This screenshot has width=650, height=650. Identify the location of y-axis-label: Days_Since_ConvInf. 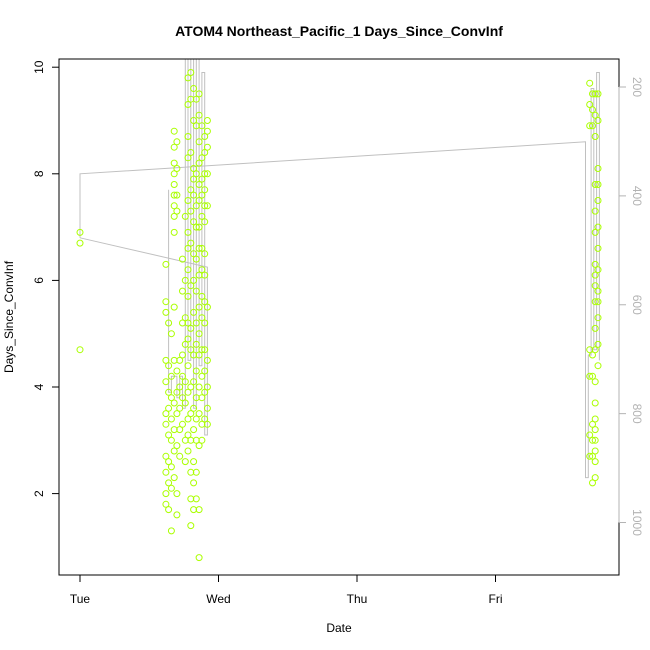
(9, 316).